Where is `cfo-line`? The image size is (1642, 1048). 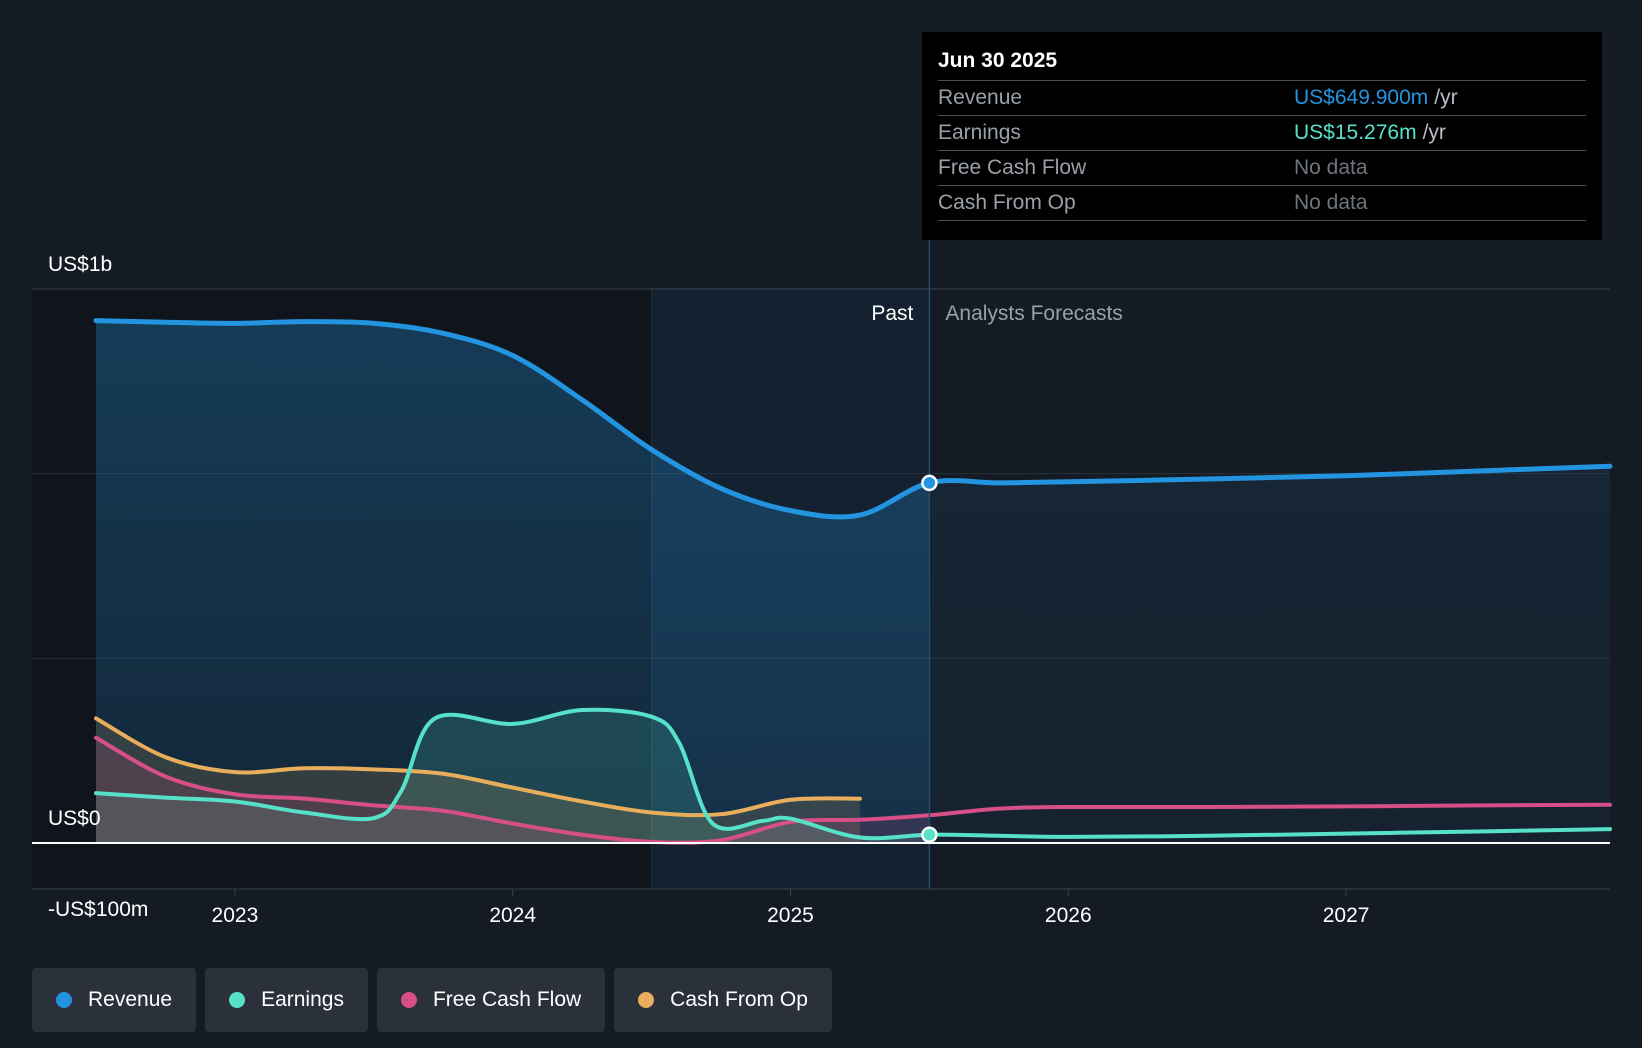
cfo-line is located at coordinates (478, 767).